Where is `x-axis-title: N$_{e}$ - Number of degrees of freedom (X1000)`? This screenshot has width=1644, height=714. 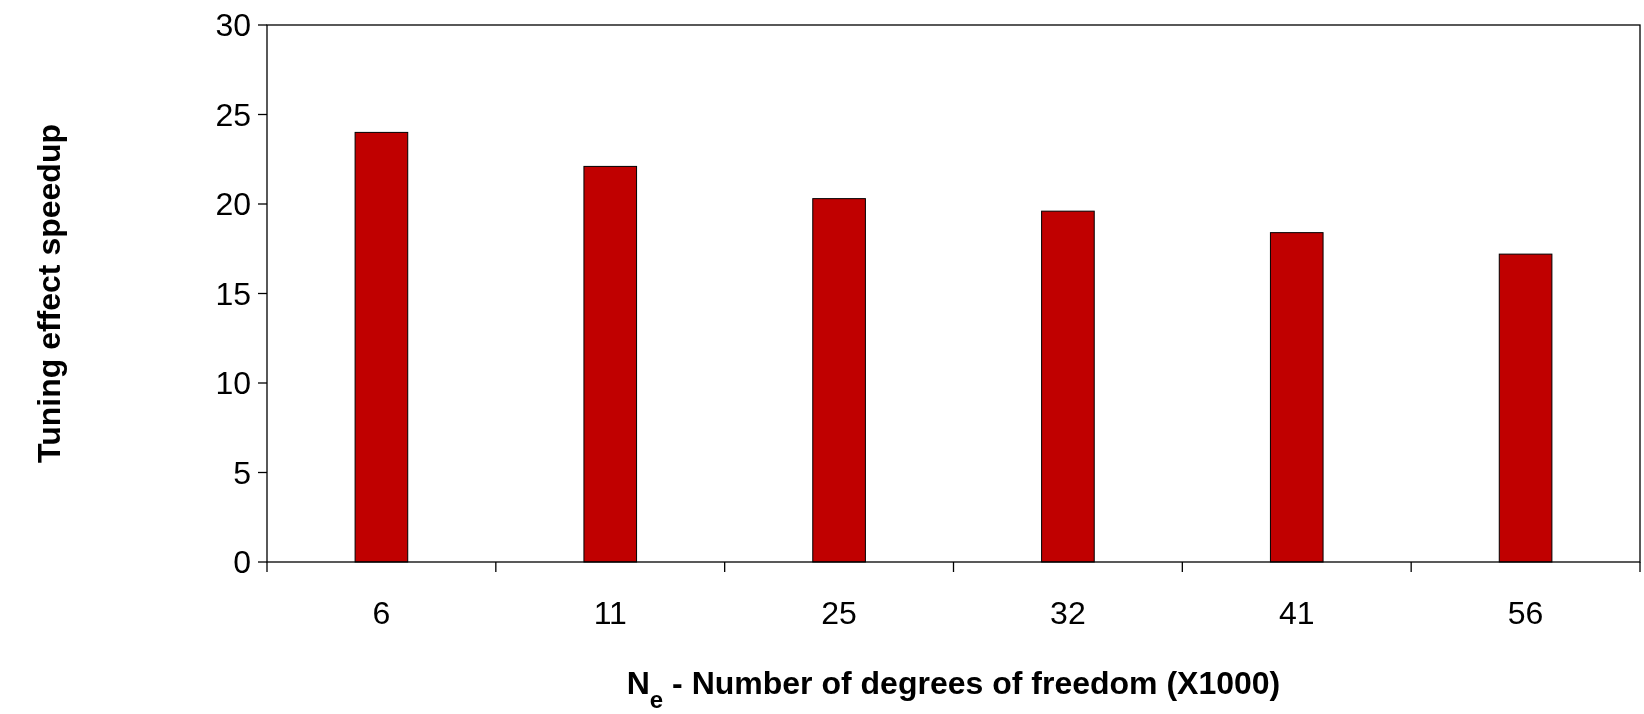
x-axis-title: N$_{e}$ - Number of degrees of freedom (X1000) is located at coordinates (953, 689).